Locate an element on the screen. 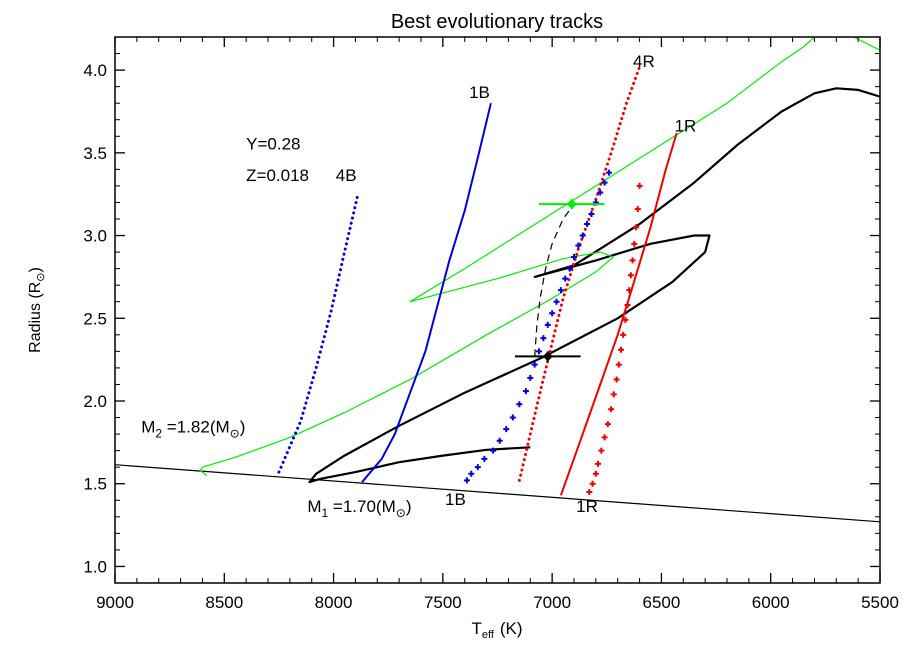 Image resolution: width=915 pixels, height=654 pixels. label-1R-bottom: 1R is located at coordinates (587, 506).